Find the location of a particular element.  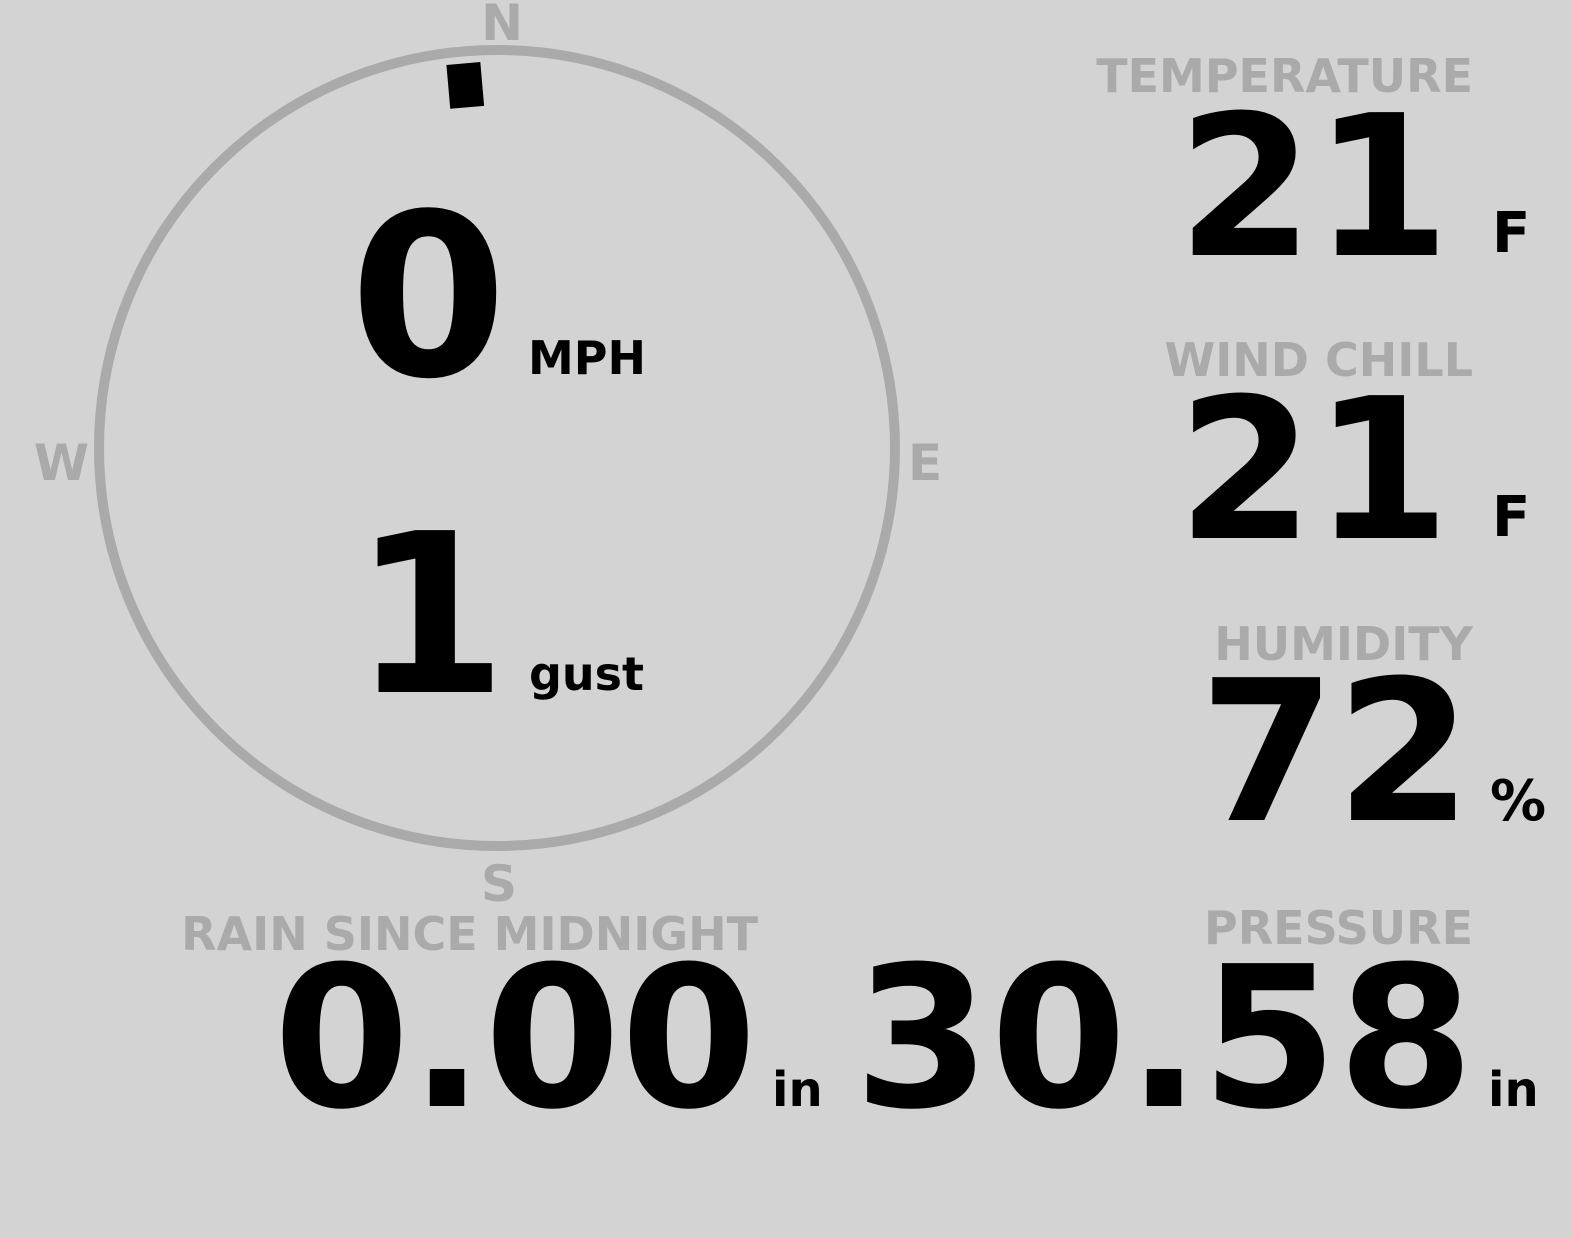

pressure-label: PRESSURE is located at coordinates (1338, 928).